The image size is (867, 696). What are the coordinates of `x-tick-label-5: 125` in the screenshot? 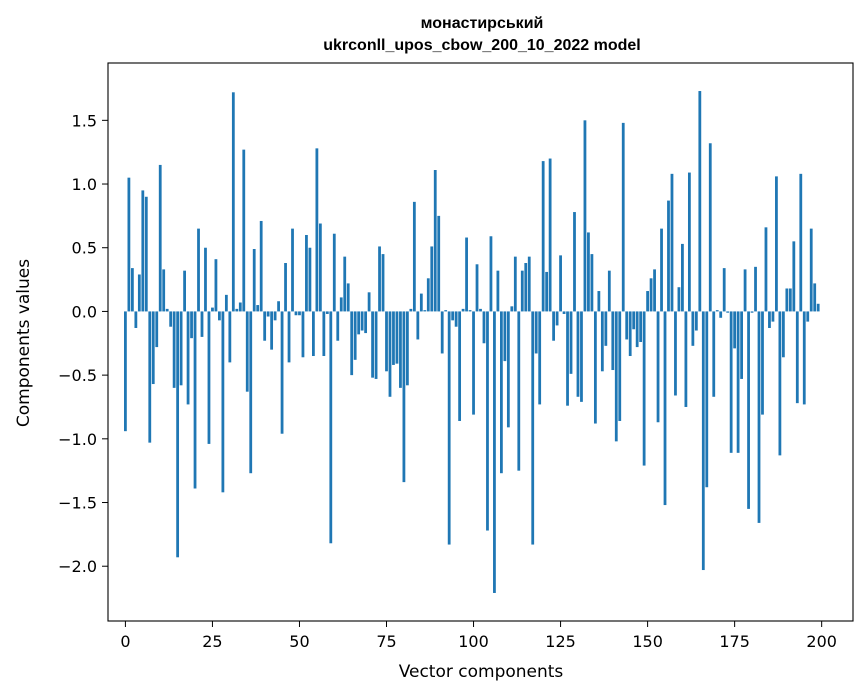 It's located at (560, 641).